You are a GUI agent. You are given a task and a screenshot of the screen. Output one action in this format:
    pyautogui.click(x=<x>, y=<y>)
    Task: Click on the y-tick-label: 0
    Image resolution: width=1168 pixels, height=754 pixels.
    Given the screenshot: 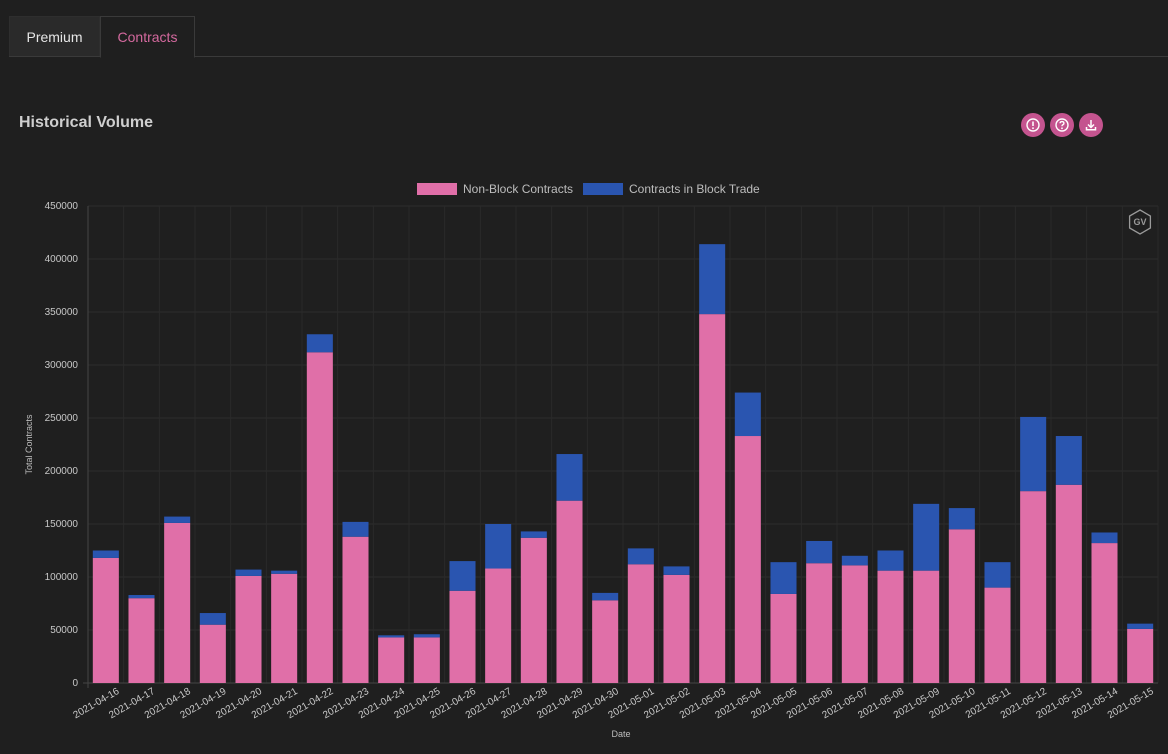 What is the action you would take?
    pyautogui.click(x=75, y=683)
    